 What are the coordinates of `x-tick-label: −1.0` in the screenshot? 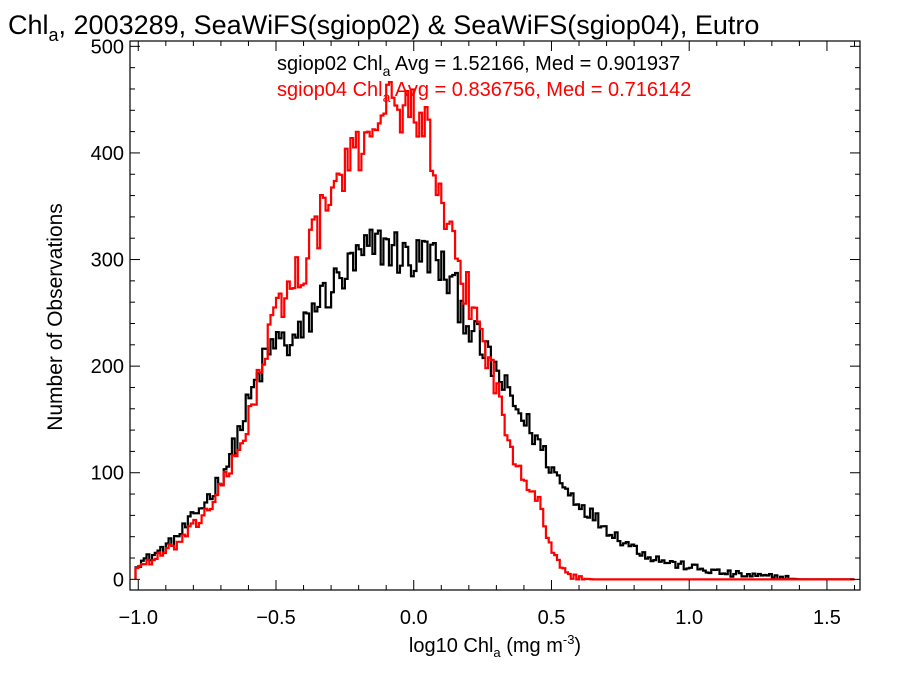 It's located at (138, 618).